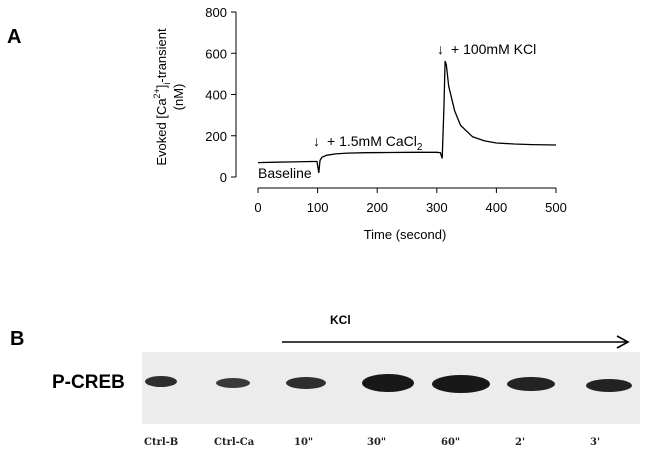 Image resolution: width=650 pixels, height=455 pixels. What do you see at coordinates (17, 339) in the screenshot?
I see `panel-b-label: B` at bounding box center [17, 339].